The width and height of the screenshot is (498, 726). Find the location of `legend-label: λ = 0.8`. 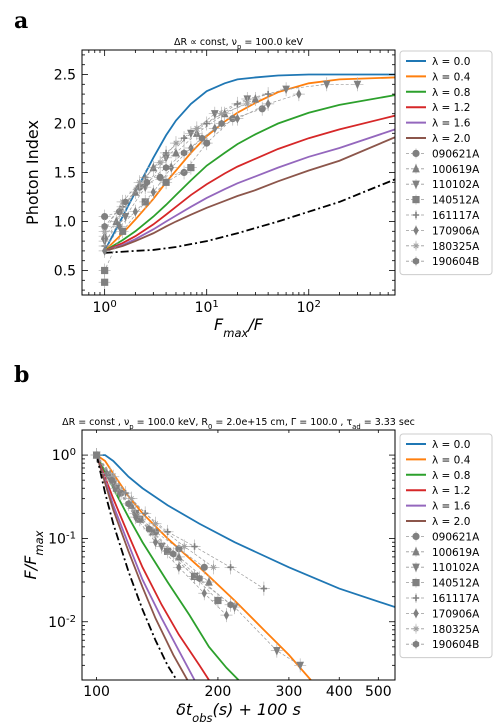

legend-label: λ = 0.8 is located at coordinates (451, 476).